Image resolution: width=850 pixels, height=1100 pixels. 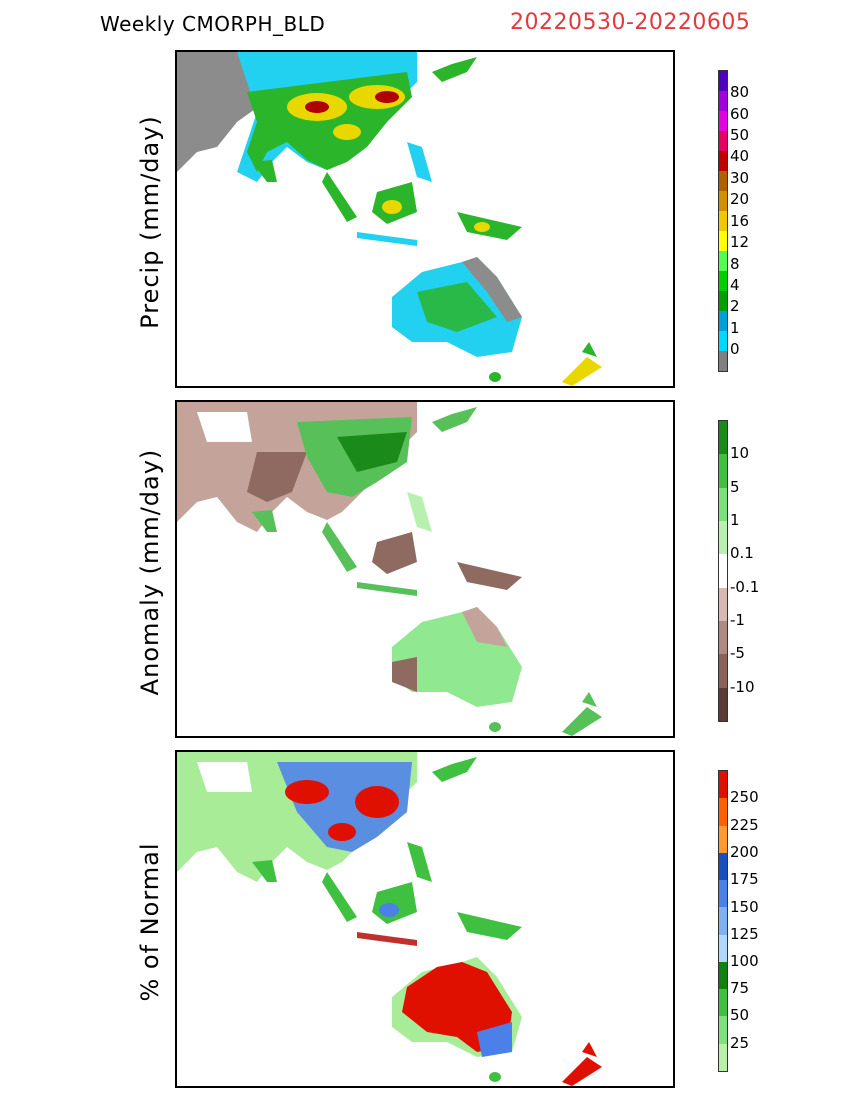 What do you see at coordinates (742, 687) in the screenshot?
I see `anomaly-label-neg-10: -10` at bounding box center [742, 687].